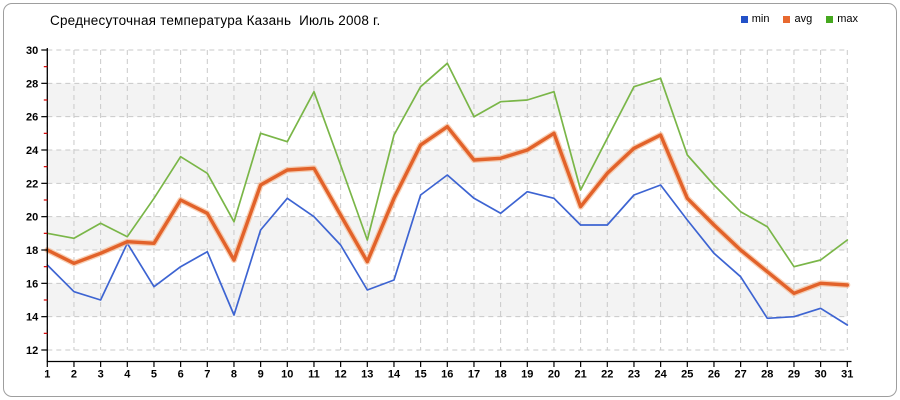  Describe the element at coordinates (581, 375) in the screenshot. I see `x-tick-label: 21` at that location.